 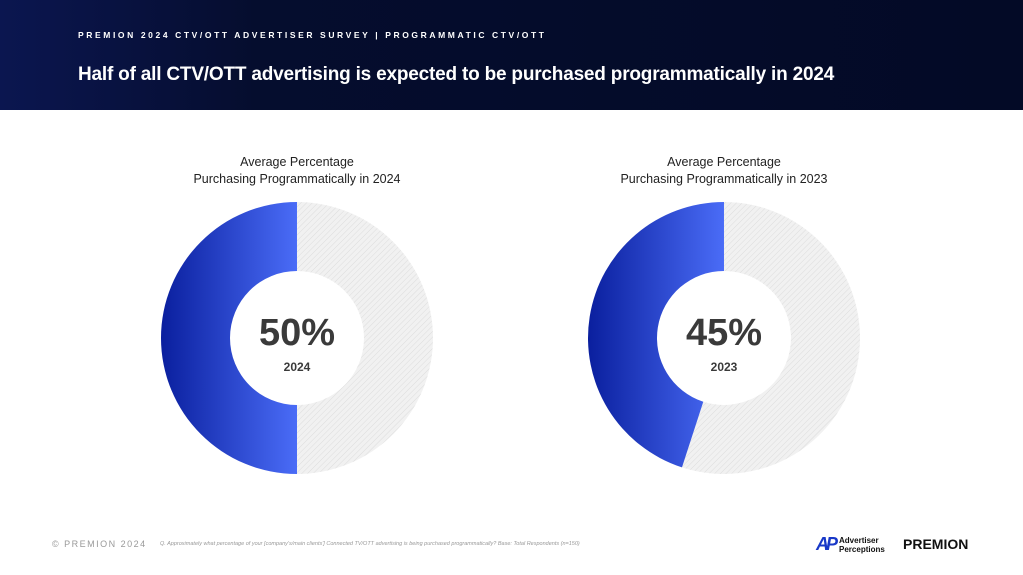 What do you see at coordinates (724, 333) in the screenshot?
I see `donut-value-2023: 45%` at bounding box center [724, 333].